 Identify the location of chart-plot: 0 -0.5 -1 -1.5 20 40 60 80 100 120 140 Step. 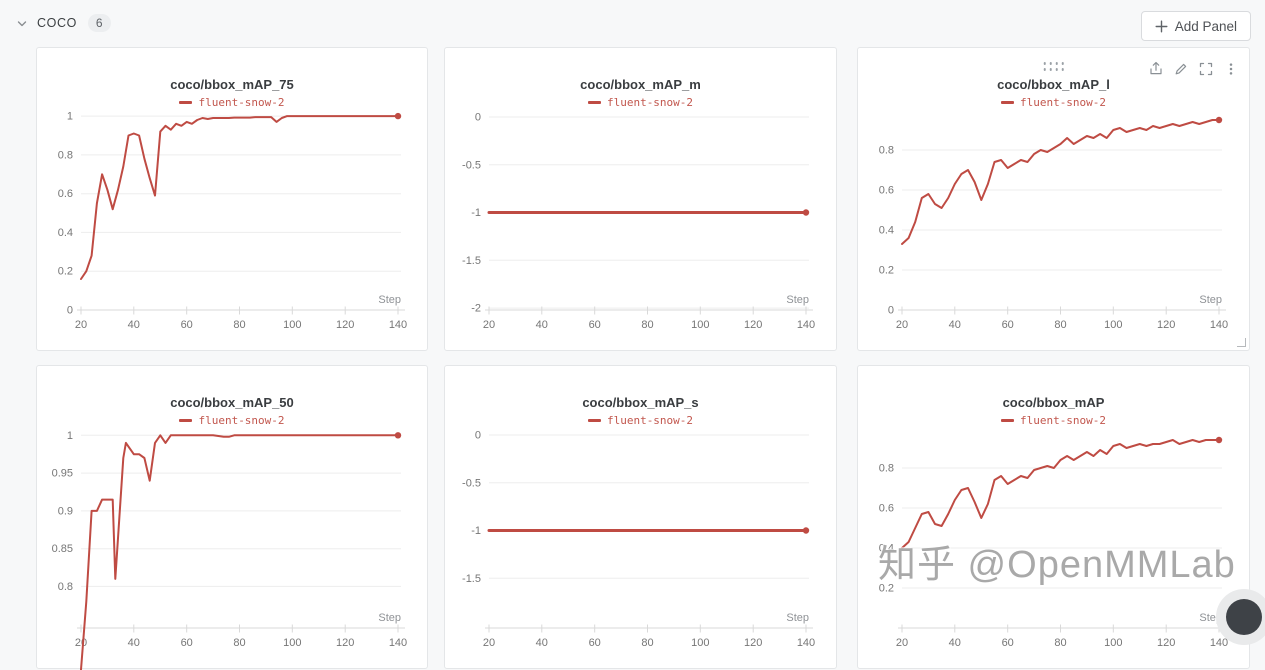
(640, 517).